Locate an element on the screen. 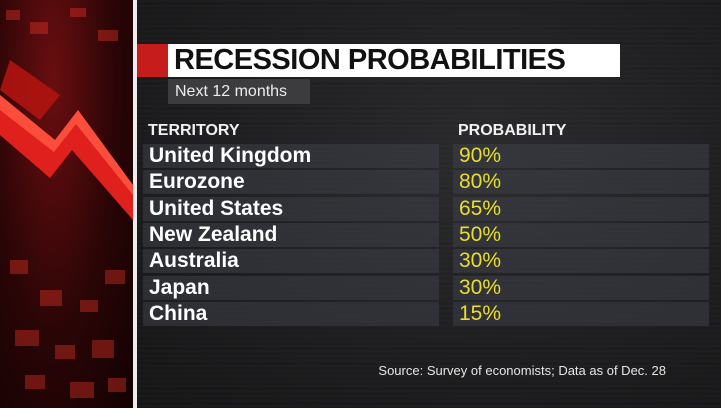 The height and width of the screenshot is (408, 721). territory-name: Japan is located at coordinates (179, 287).